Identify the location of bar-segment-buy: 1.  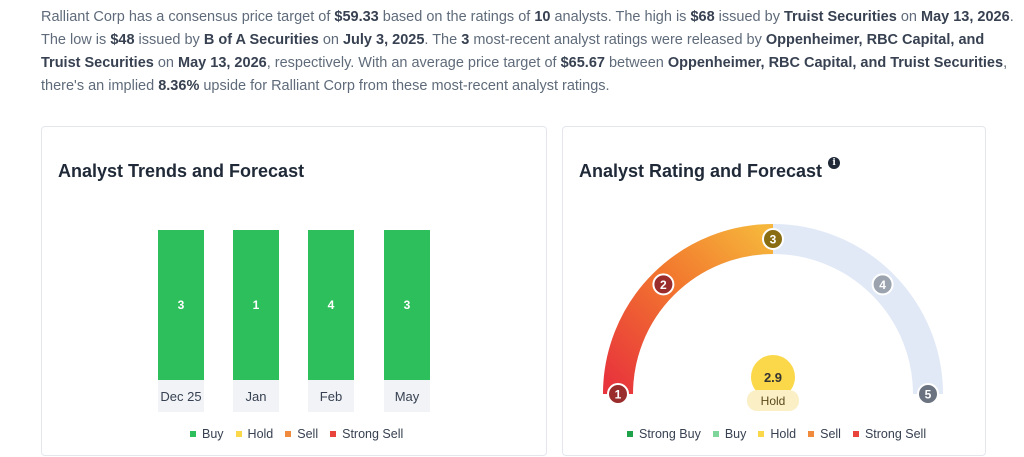
(256, 305).